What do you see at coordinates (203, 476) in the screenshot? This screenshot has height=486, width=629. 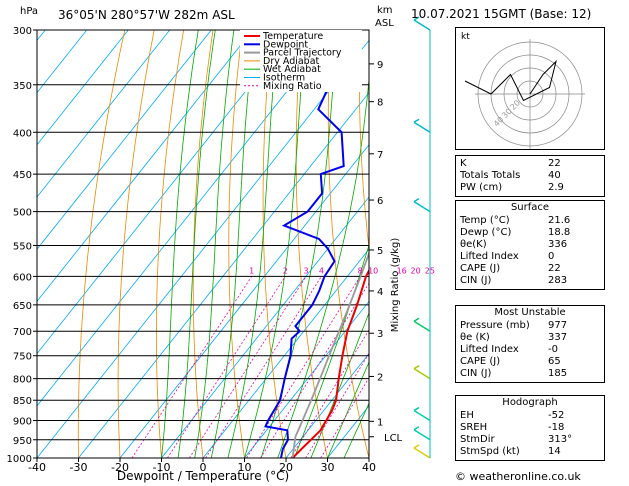 I see `xaxis-title: Dewpoint / Temperature (°C)` at bounding box center [203, 476].